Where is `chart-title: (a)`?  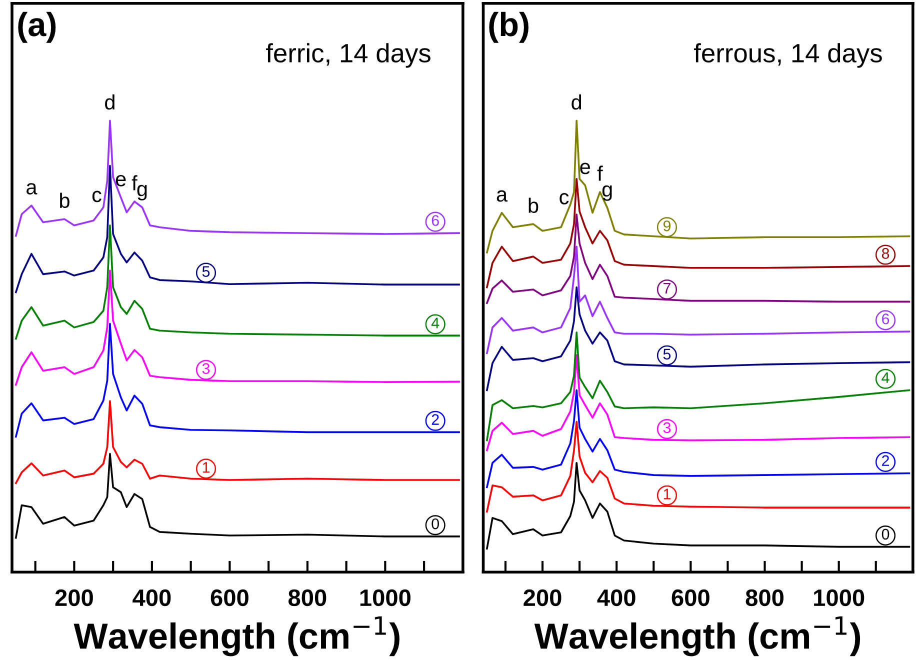
chart-title: (a) is located at coordinates (37, 27).